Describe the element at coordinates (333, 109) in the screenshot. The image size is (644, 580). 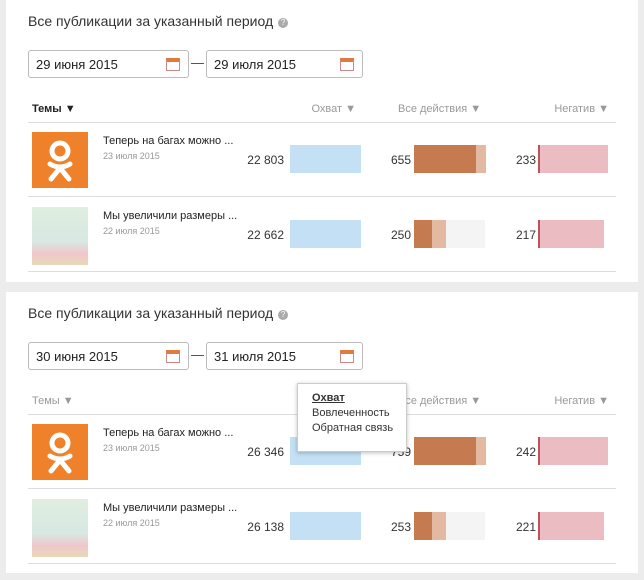
I see `sort-reach: Охват ▼` at that location.